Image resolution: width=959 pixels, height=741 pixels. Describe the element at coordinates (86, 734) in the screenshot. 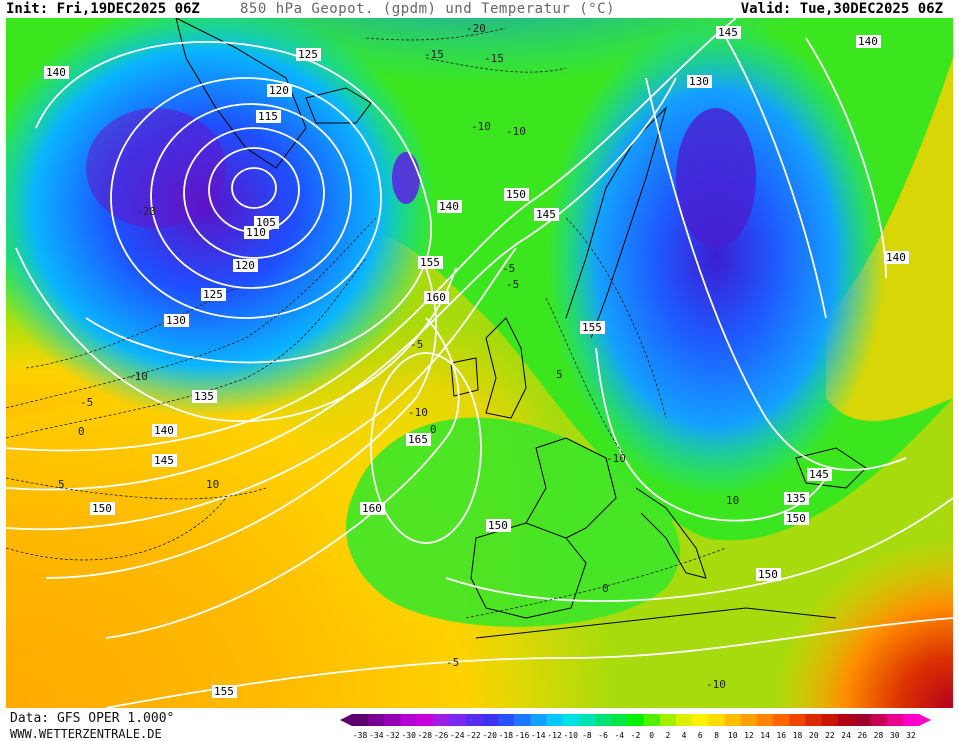

I see `website: WWW.WETTERZENTRALE.DE` at that location.